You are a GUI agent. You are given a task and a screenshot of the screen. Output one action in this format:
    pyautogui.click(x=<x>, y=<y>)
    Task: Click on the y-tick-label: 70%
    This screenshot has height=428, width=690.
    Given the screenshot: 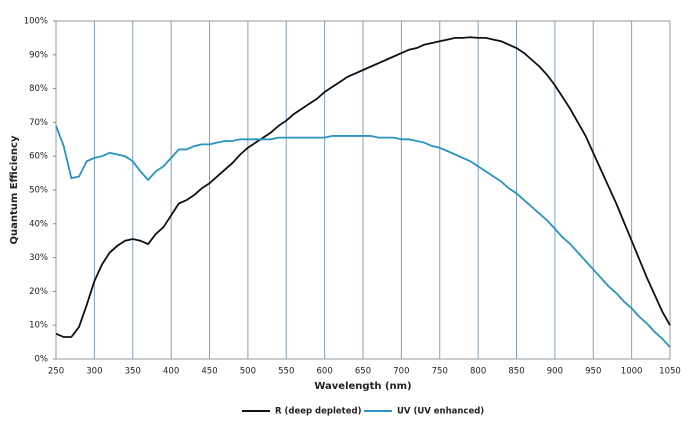 What is the action you would take?
    pyautogui.click(x=38, y=123)
    